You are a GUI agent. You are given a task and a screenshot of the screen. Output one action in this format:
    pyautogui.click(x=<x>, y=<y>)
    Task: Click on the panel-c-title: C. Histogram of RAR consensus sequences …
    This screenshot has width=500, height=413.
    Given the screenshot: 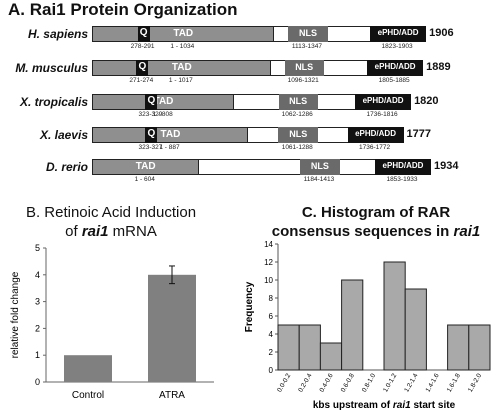 What is the action you would take?
    pyautogui.click(x=376, y=222)
    